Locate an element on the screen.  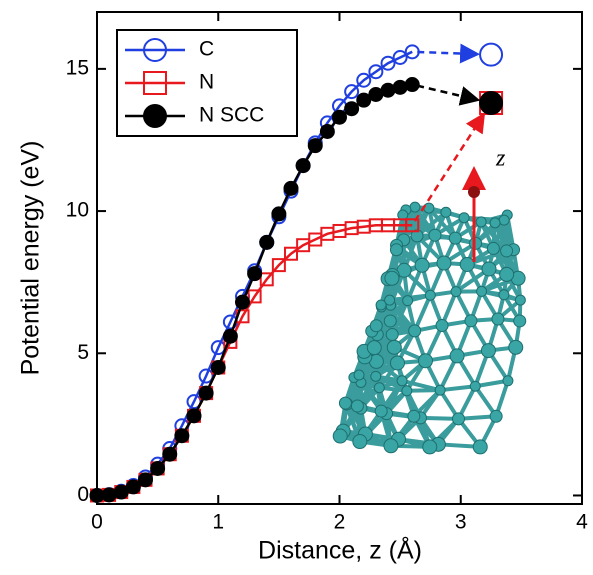
y-tick-label: 5 is located at coordinates (83, 352).